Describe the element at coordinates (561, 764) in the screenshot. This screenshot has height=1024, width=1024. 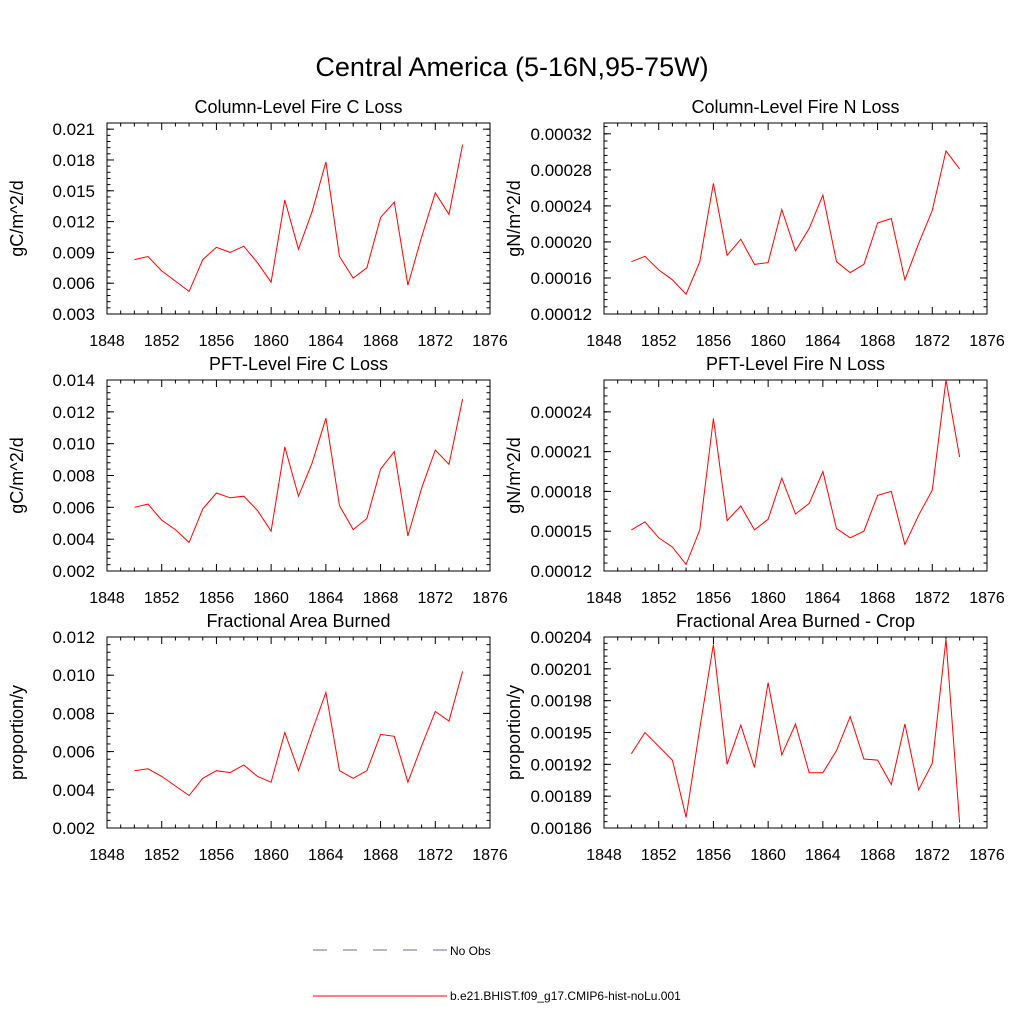
I see `y-tick-label: 0.00192` at that location.